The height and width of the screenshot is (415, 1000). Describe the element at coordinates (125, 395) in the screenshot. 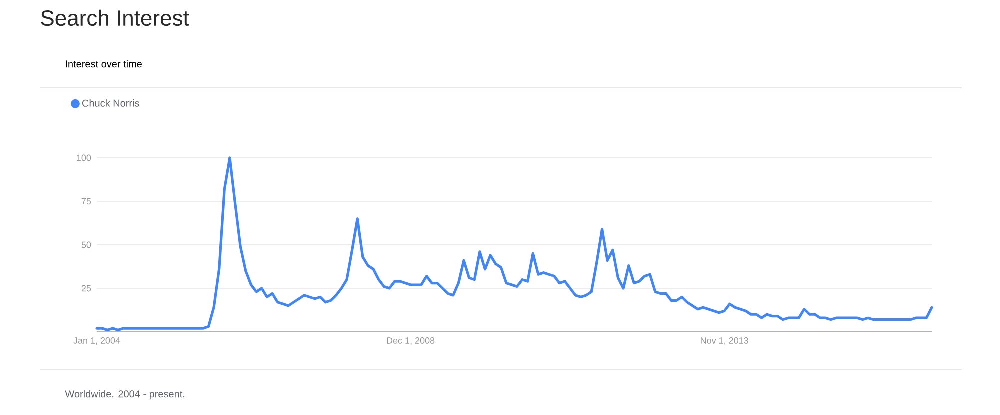

I see `text: Worldwide. 2004 - present.` at that location.